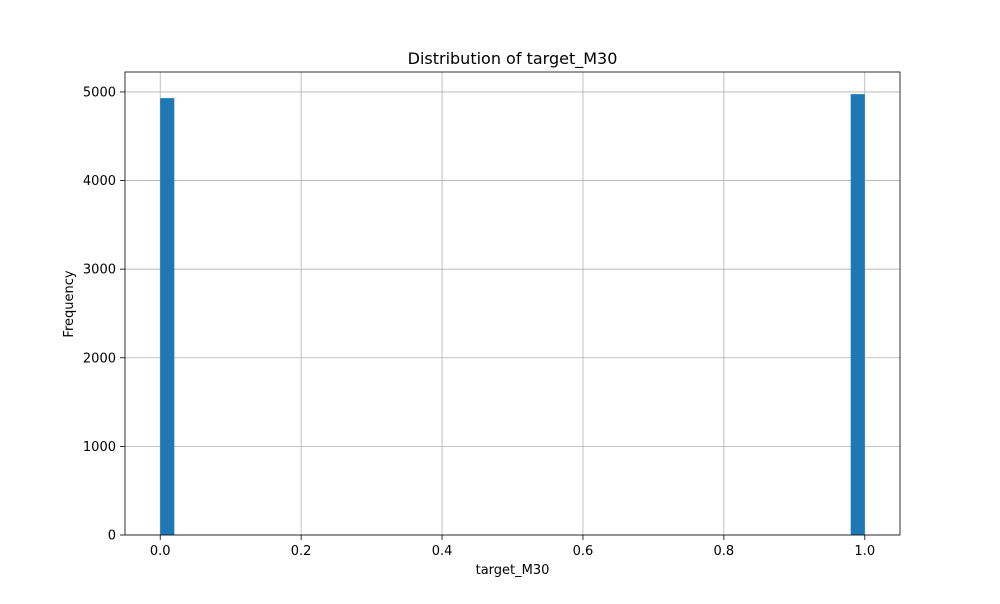 The height and width of the screenshot is (604, 1000). Describe the element at coordinates (112, 536) in the screenshot. I see `y-tick-label: 0` at that location.